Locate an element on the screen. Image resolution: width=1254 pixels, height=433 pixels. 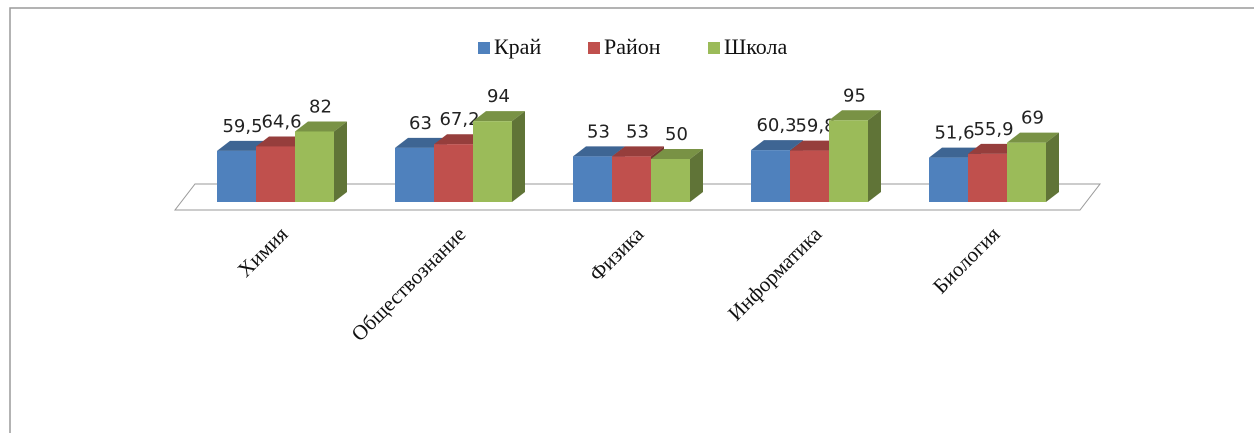
legend-label: Край is located at coordinates (517, 46).